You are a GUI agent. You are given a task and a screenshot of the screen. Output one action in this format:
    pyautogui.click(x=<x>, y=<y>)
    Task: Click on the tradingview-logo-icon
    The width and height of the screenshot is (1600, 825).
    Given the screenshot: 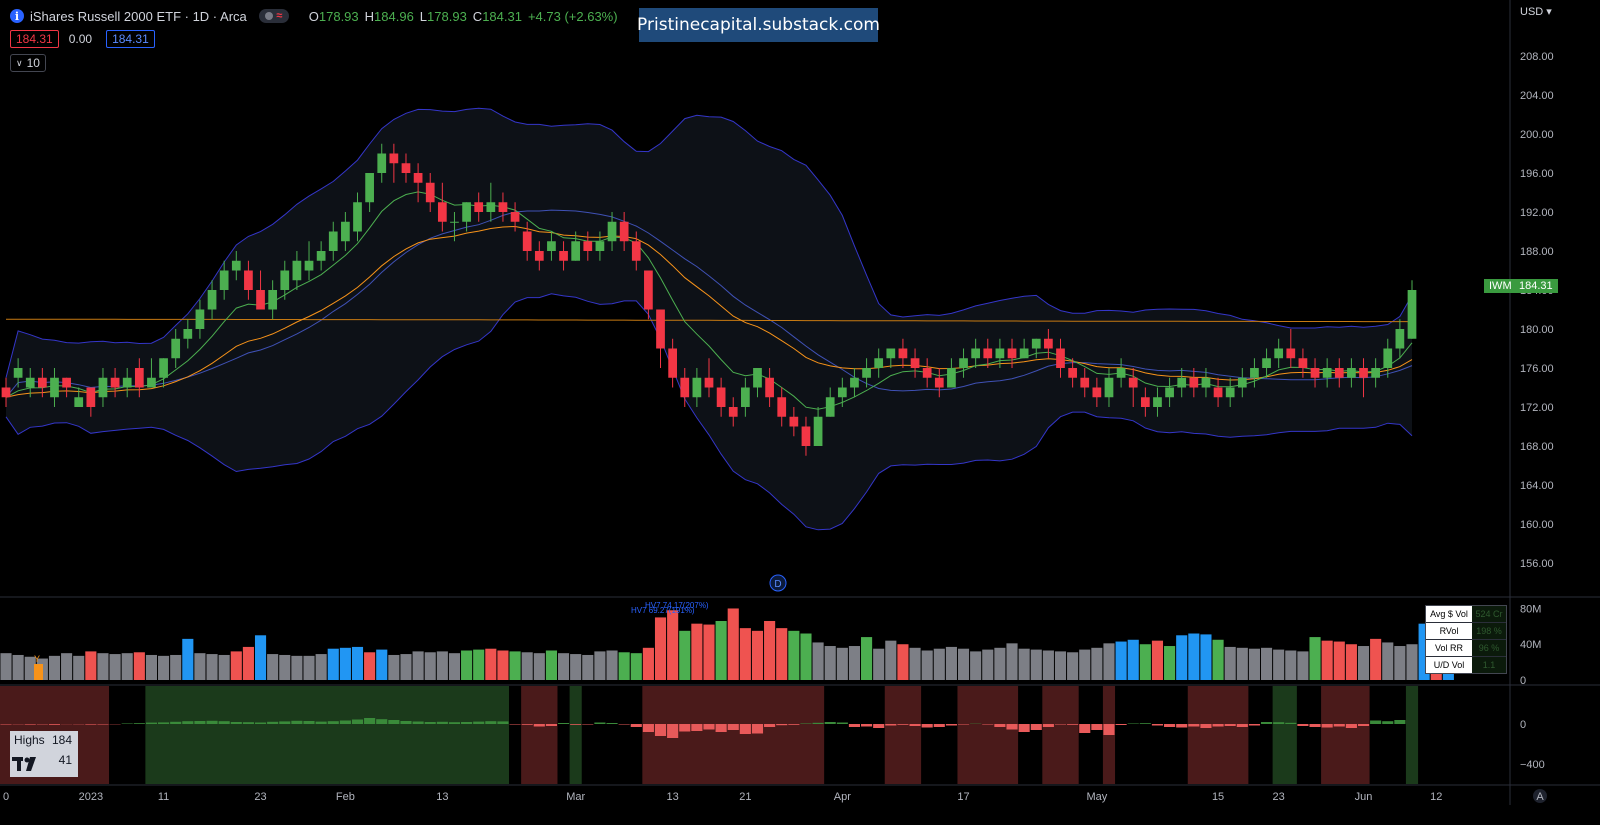 What is the action you would take?
    pyautogui.click(x=27, y=764)
    